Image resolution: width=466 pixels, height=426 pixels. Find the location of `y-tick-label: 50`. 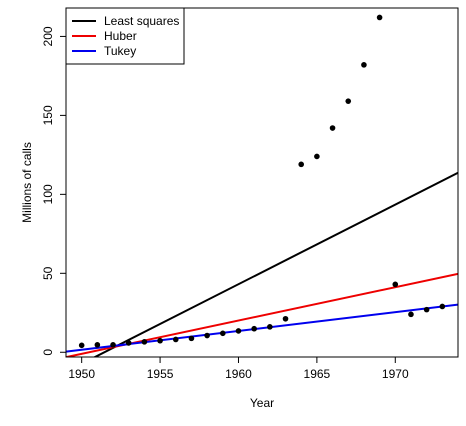

y-tick-label: 50 is located at coordinates (48, 273).